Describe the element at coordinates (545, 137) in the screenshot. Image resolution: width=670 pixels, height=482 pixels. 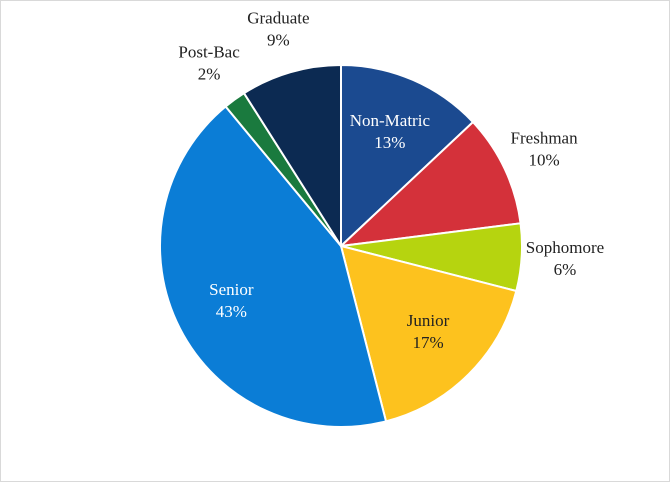
I see `slice-category-label: Freshman` at that location.